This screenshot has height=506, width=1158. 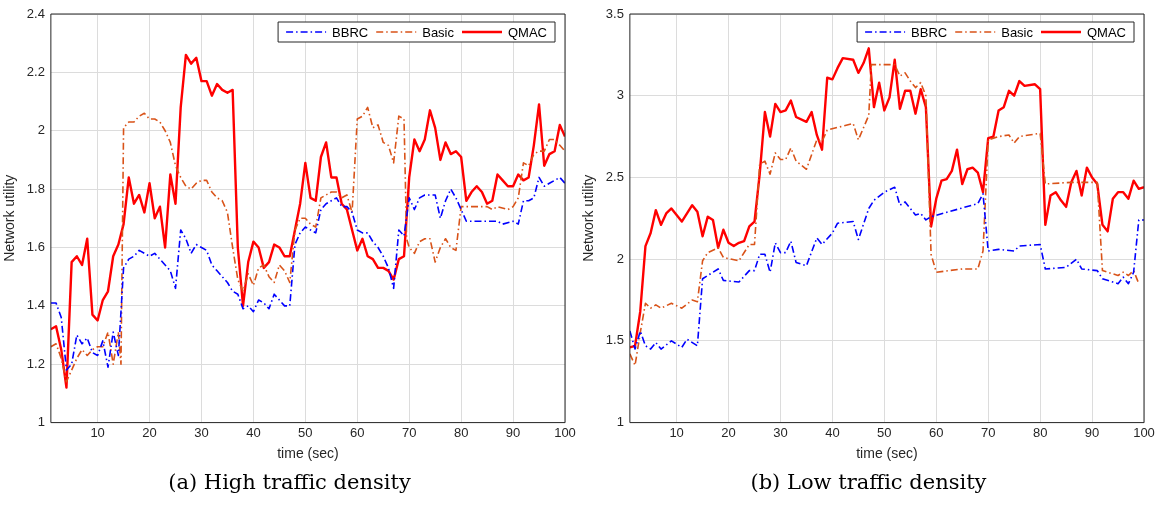 What do you see at coordinates (614, 13) in the screenshot?
I see `y-tick-label: 3.5` at bounding box center [614, 13].